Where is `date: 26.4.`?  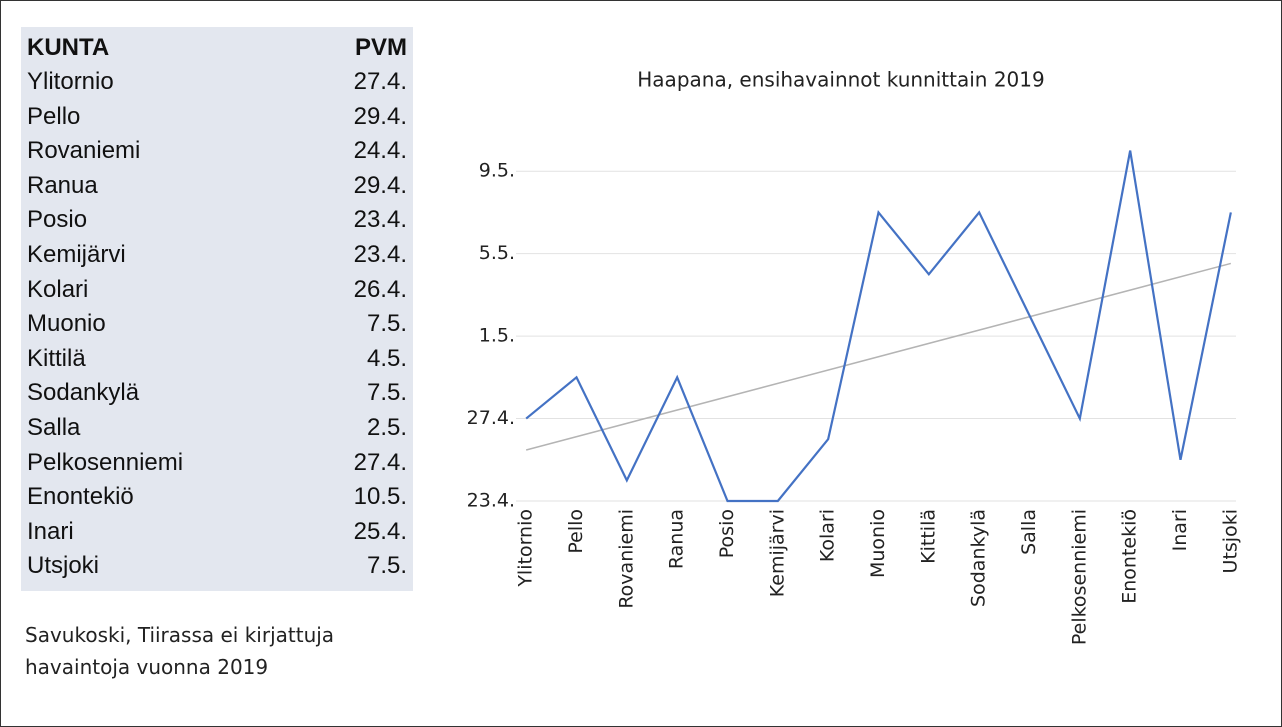
date: 26.4. is located at coordinates (380, 289).